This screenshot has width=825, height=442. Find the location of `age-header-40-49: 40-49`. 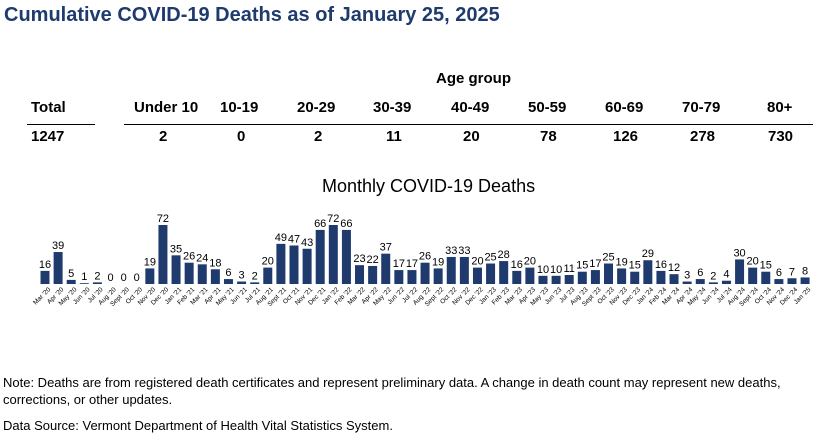

age-header-40-49: 40-49 is located at coordinates (470, 107).